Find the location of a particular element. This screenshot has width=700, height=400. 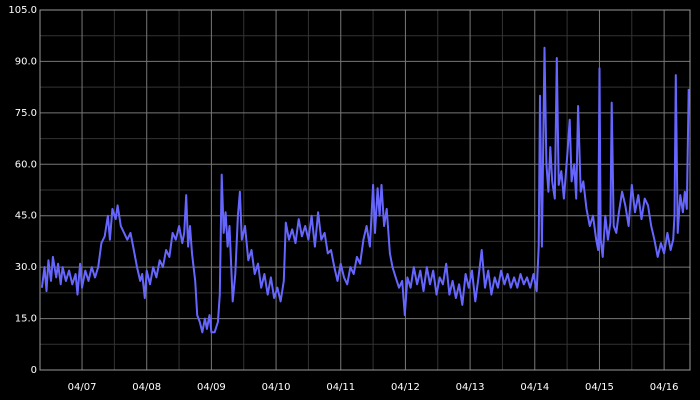

x-tick-label: 04/12 is located at coordinates (405, 387).